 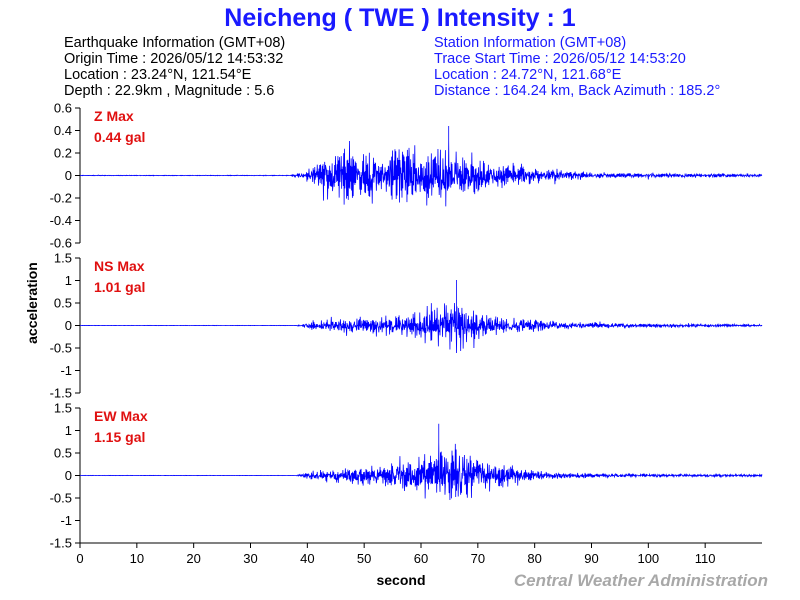 What do you see at coordinates (32, 303) in the screenshot?
I see `y-axis-label: acceleration` at bounding box center [32, 303].